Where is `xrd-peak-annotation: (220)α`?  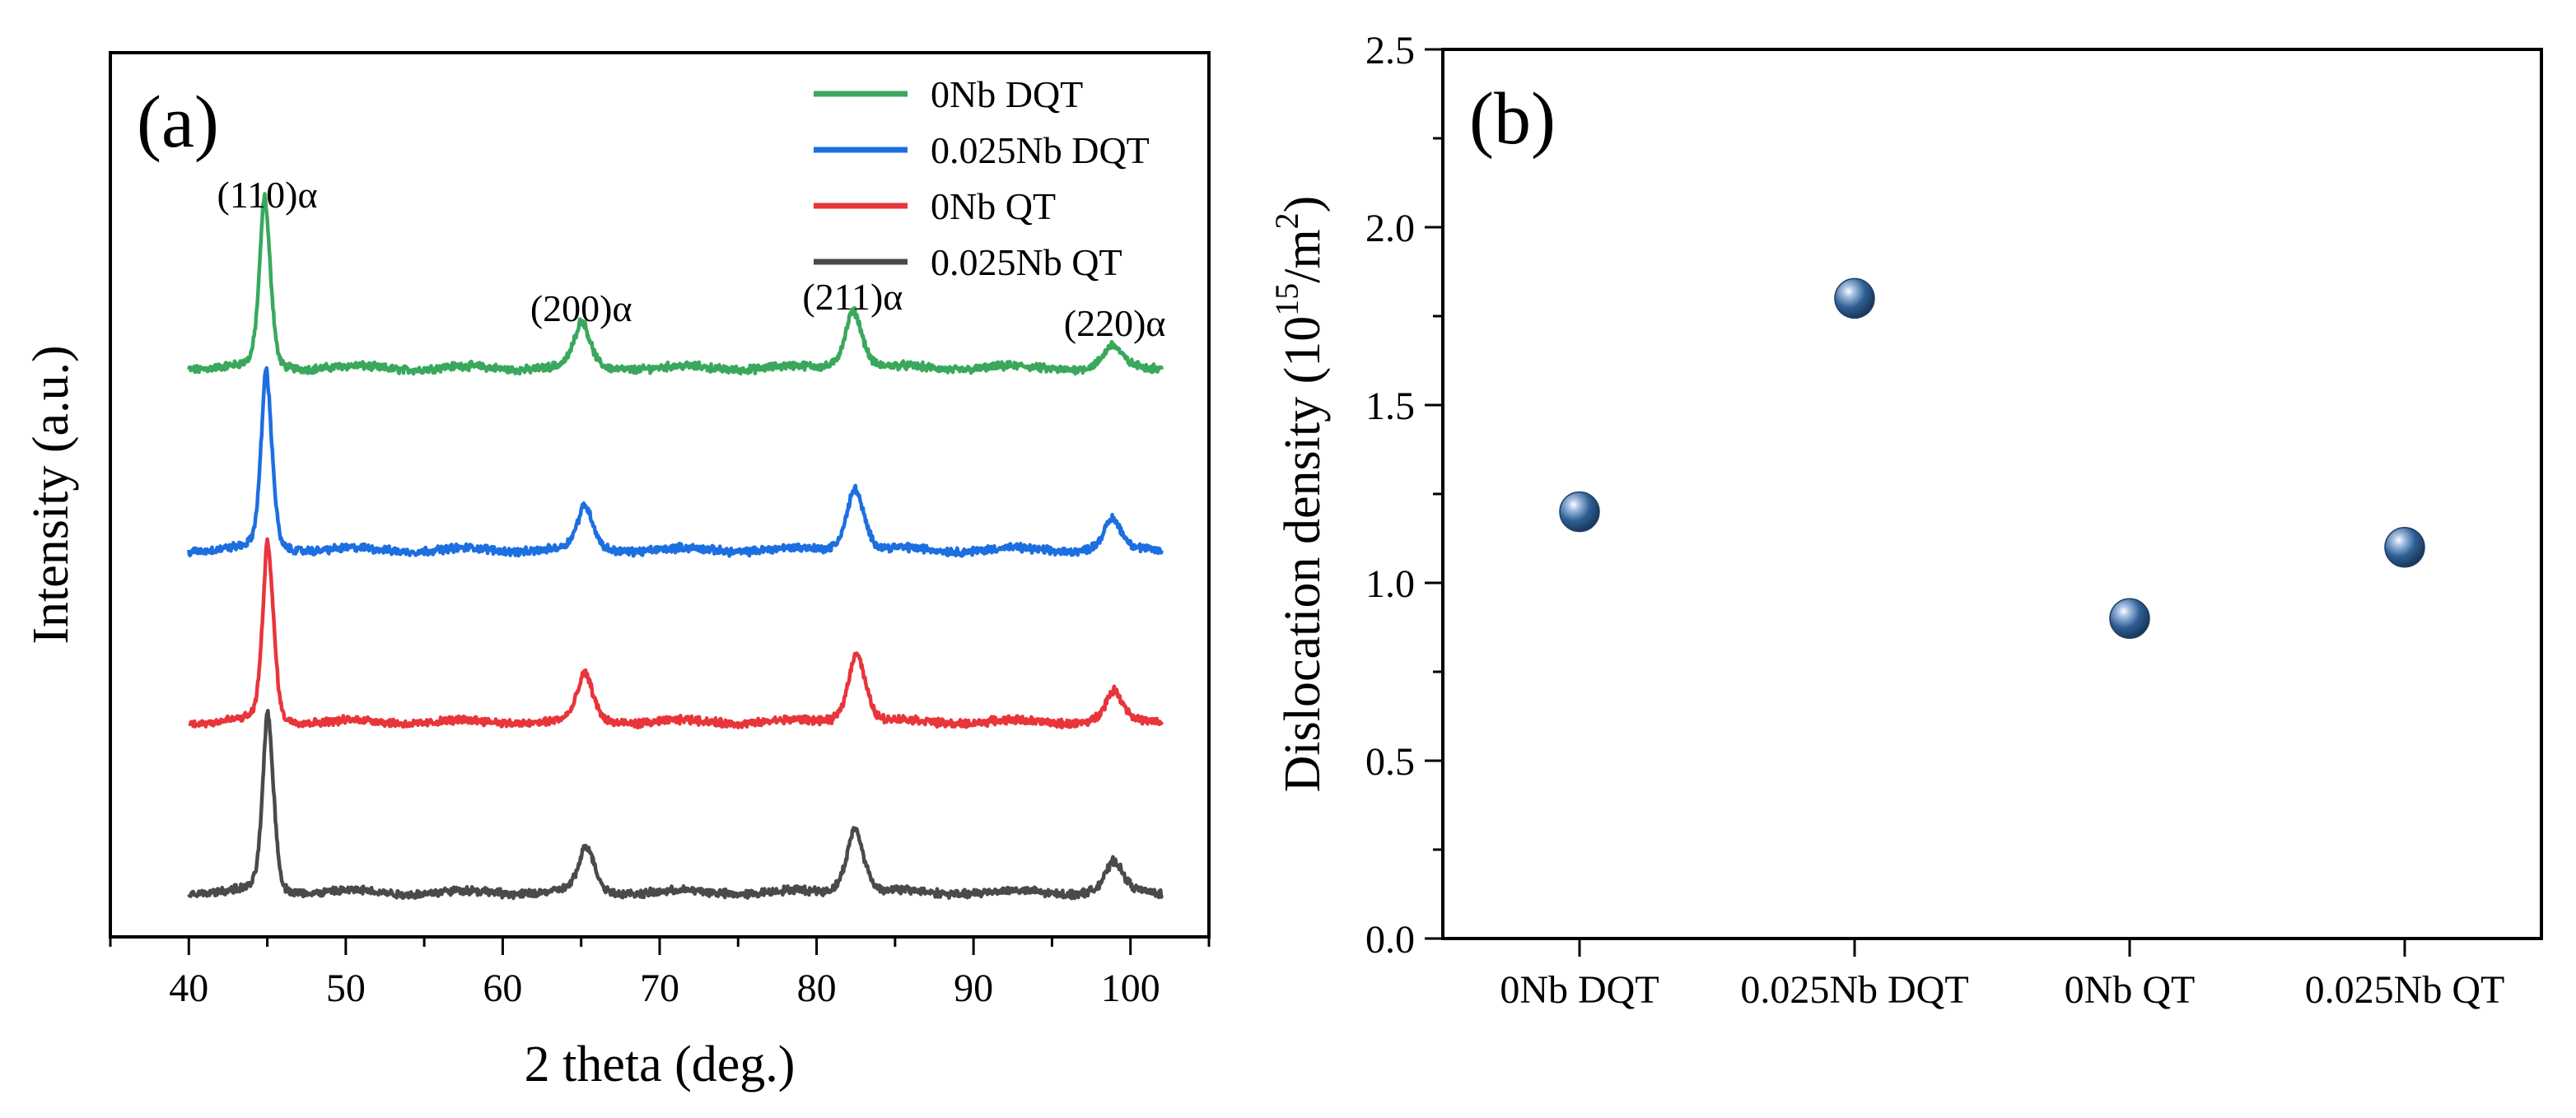 xrd-peak-annotation: (220)α is located at coordinates (1115, 323).